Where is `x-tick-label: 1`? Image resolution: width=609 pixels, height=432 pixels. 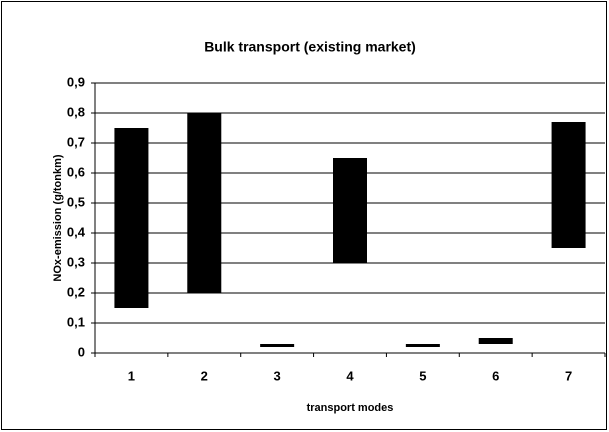 x-tick-label: 1 is located at coordinates (131, 375).